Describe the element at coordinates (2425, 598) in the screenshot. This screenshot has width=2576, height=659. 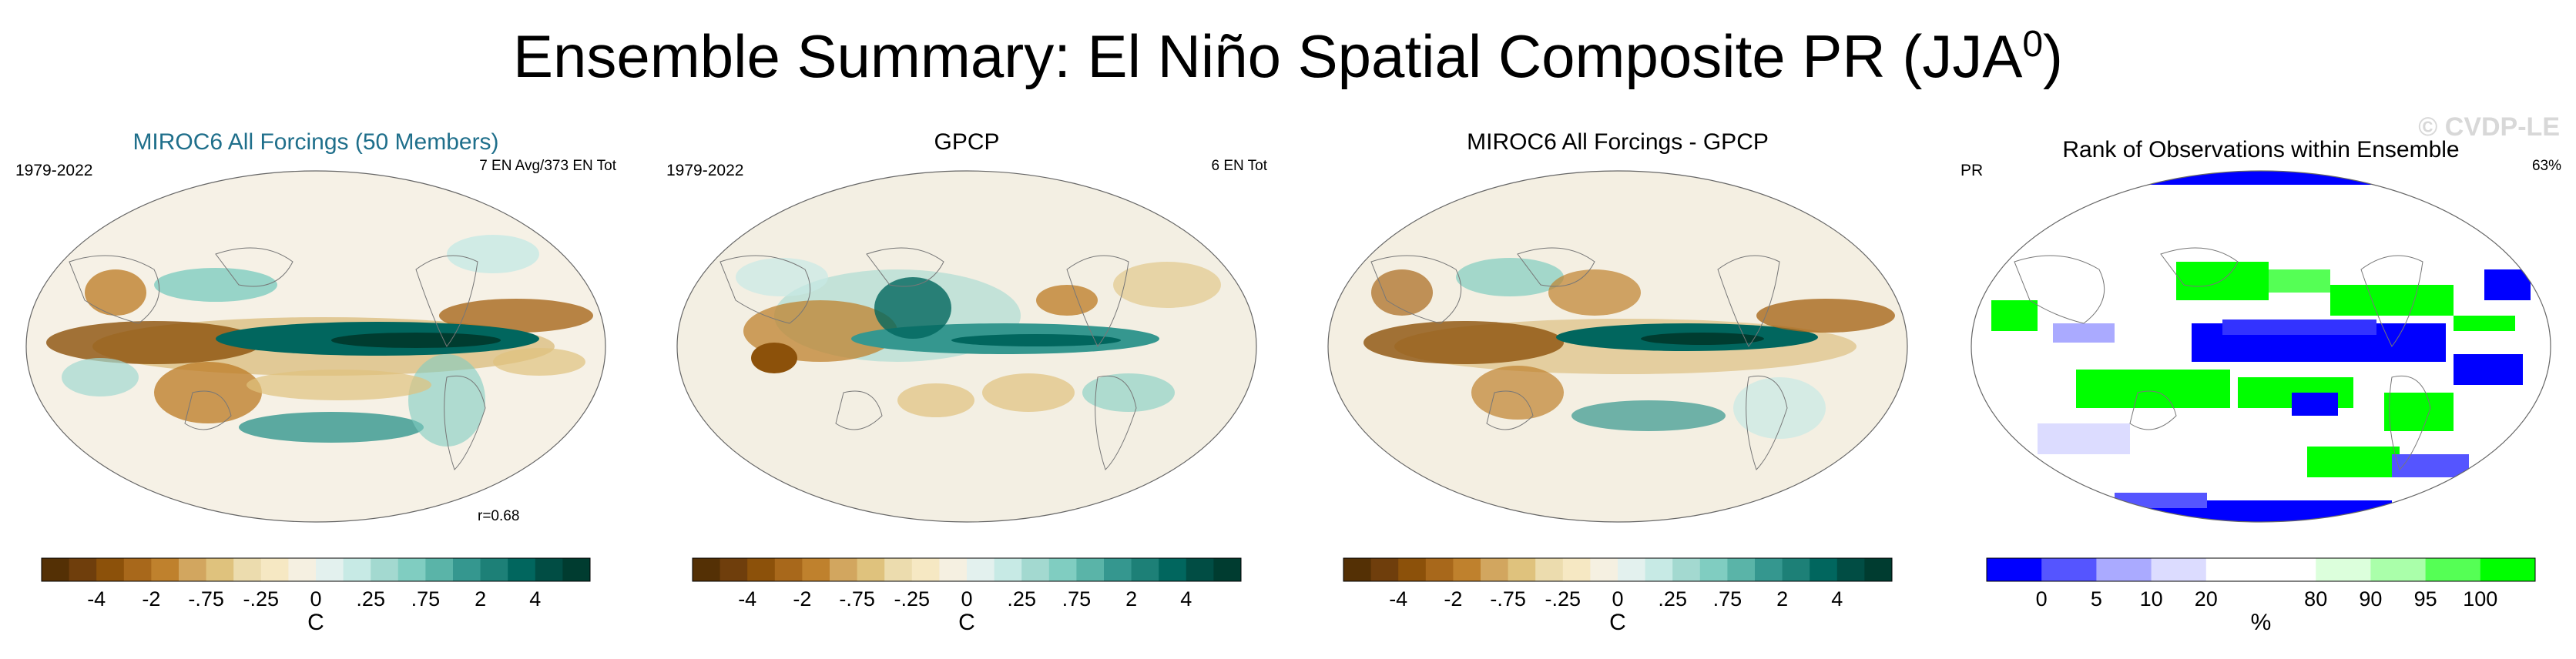
I see `colorbar-tick-label: 95` at that location.